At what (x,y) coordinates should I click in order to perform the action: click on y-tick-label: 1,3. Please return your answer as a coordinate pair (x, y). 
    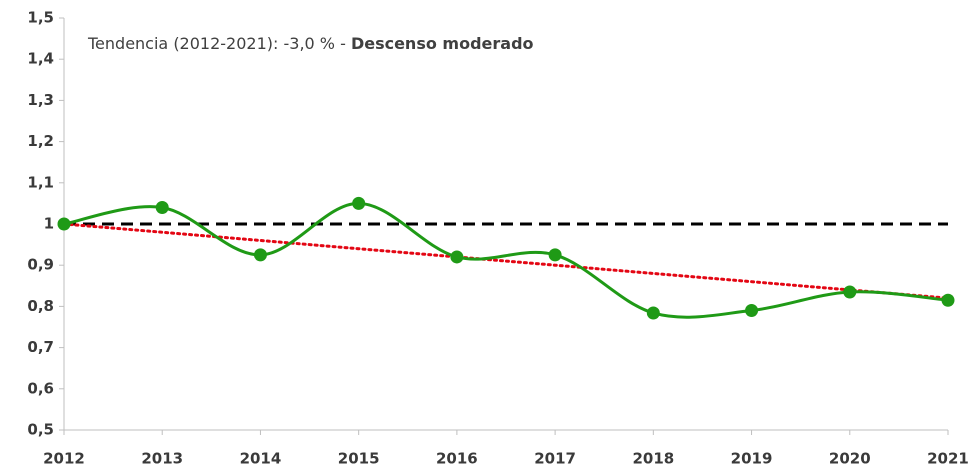
    Looking at the image, I should click on (40, 100).